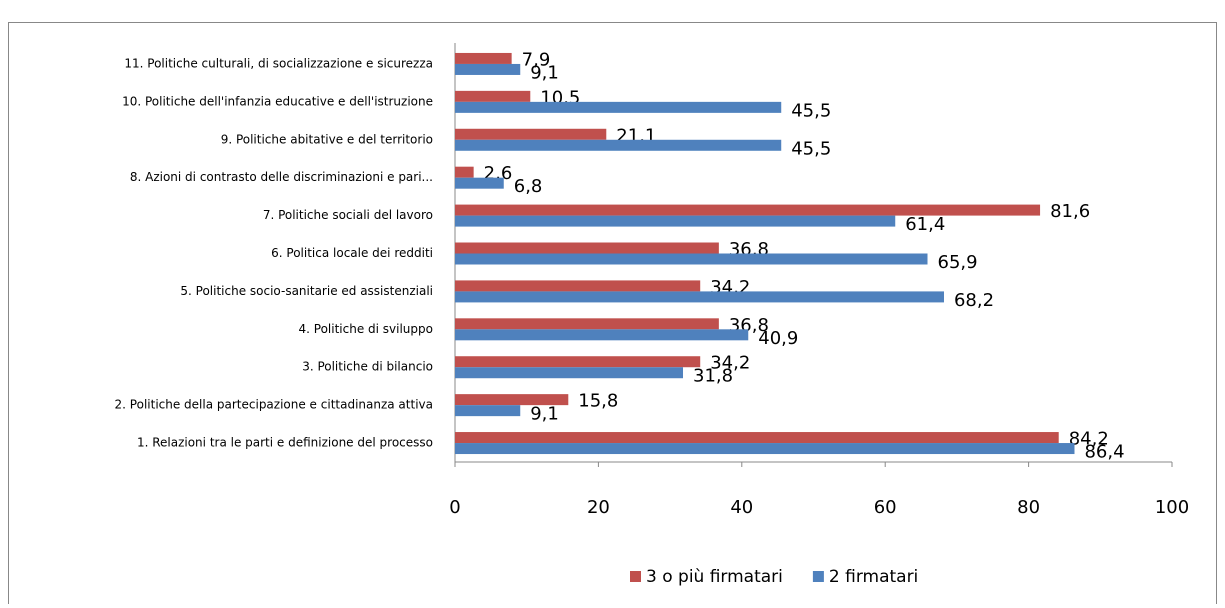 The image size is (1225, 608). Describe the element at coordinates (1089, 439) in the screenshot. I see `value-label: 84,2` at that location.